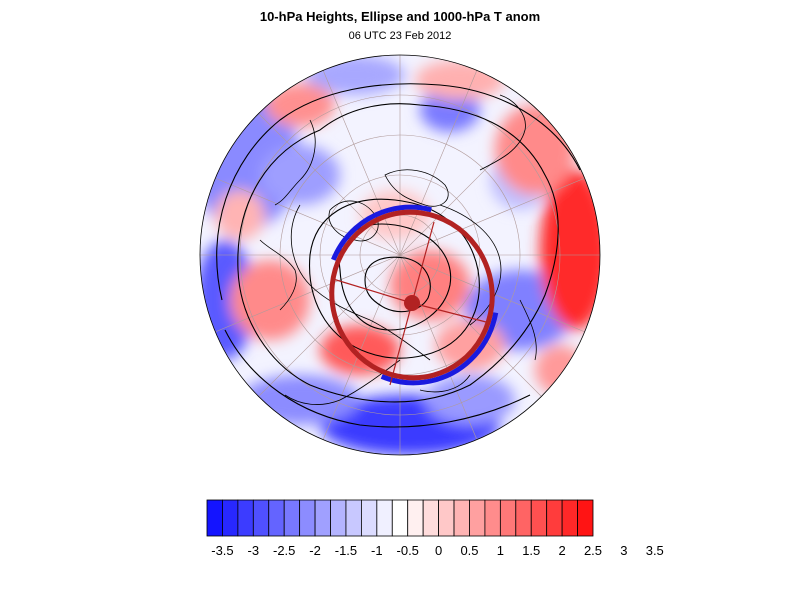  I want to click on vortex-edge-arc-upper, so click(412, 295).